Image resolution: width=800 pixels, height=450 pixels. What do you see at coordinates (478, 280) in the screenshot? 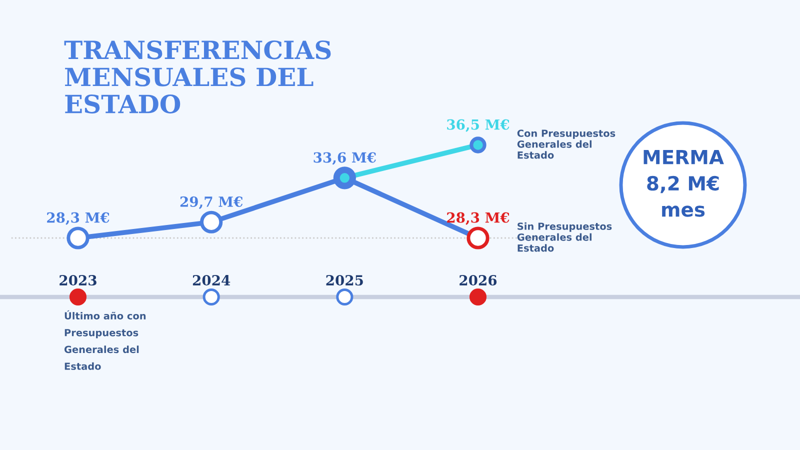
I see `x-tick-label: 2026` at bounding box center [478, 280].